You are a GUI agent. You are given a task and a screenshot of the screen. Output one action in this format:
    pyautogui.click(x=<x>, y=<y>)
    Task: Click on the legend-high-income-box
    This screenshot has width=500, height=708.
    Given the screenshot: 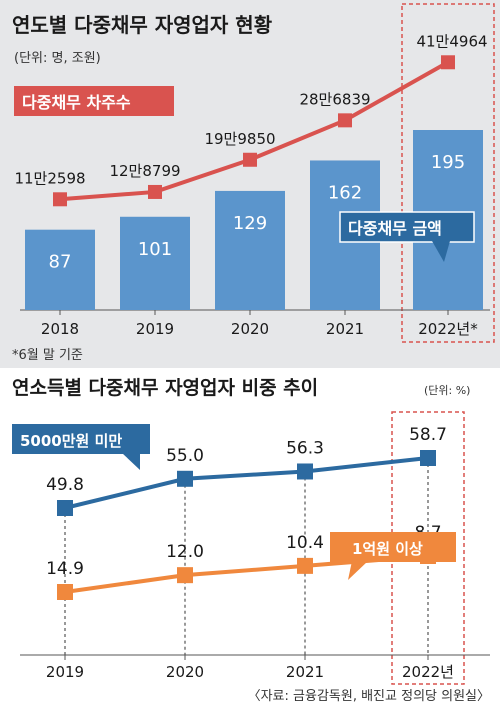 What is the action you would take?
    pyautogui.click(x=393, y=547)
    